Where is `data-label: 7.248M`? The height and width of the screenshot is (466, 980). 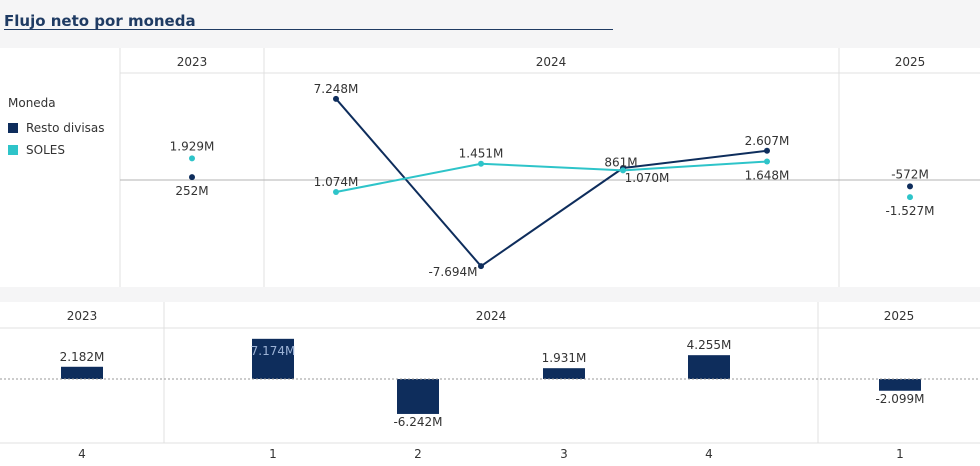
data-label: 7.248M is located at coordinates (336, 89).